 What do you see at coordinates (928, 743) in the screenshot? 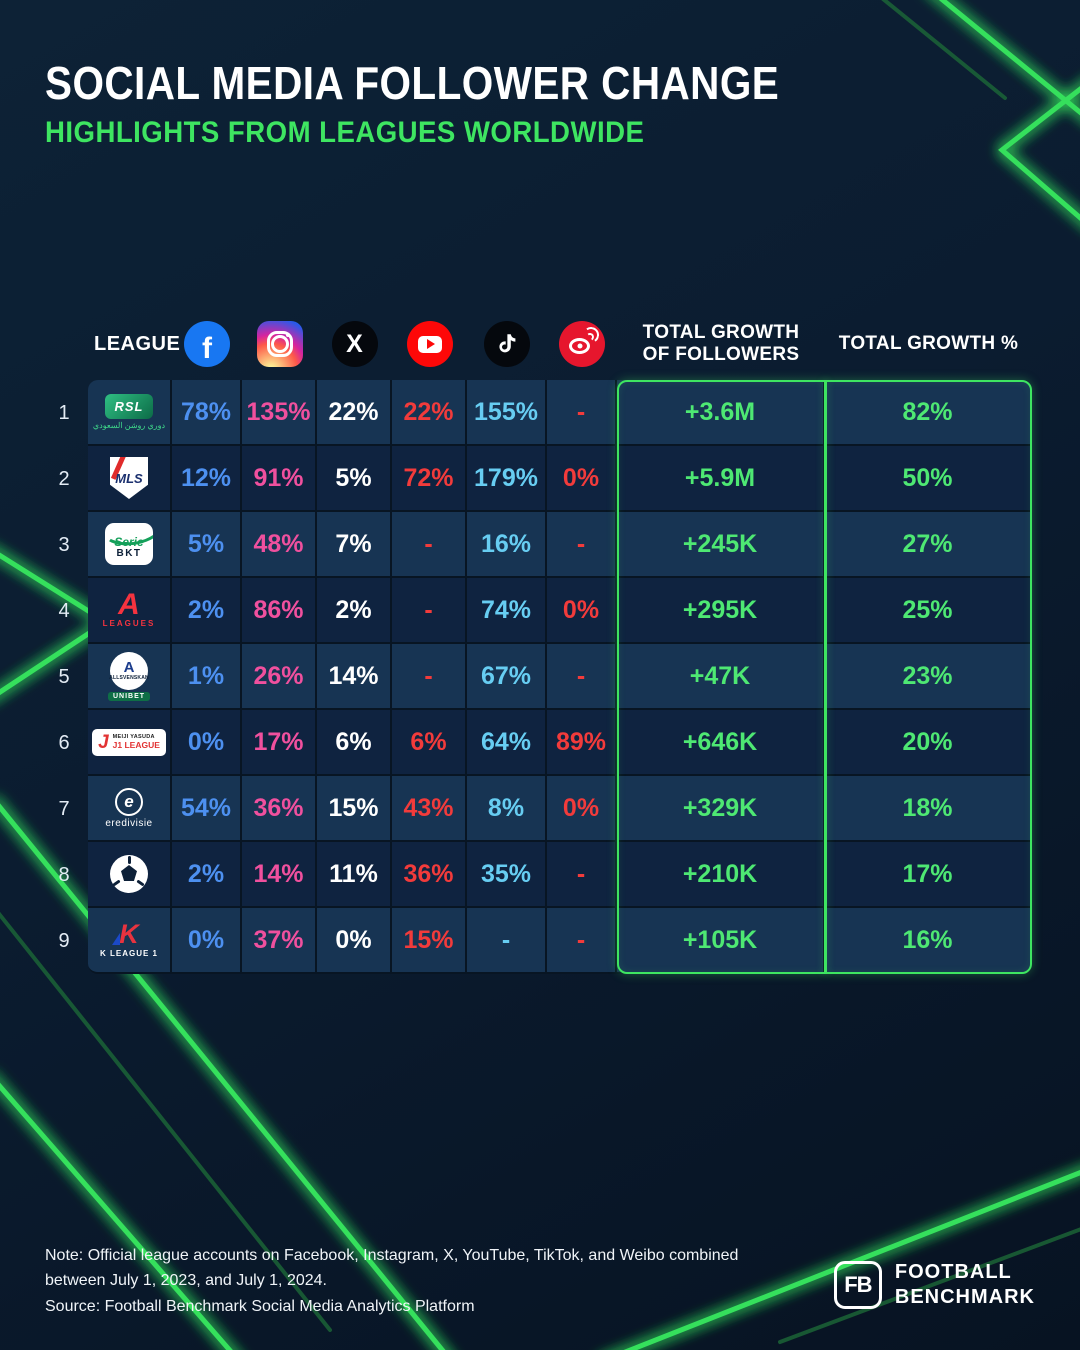
I see `total-growth-pct-value: 20%` at bounding box center [928, 743].